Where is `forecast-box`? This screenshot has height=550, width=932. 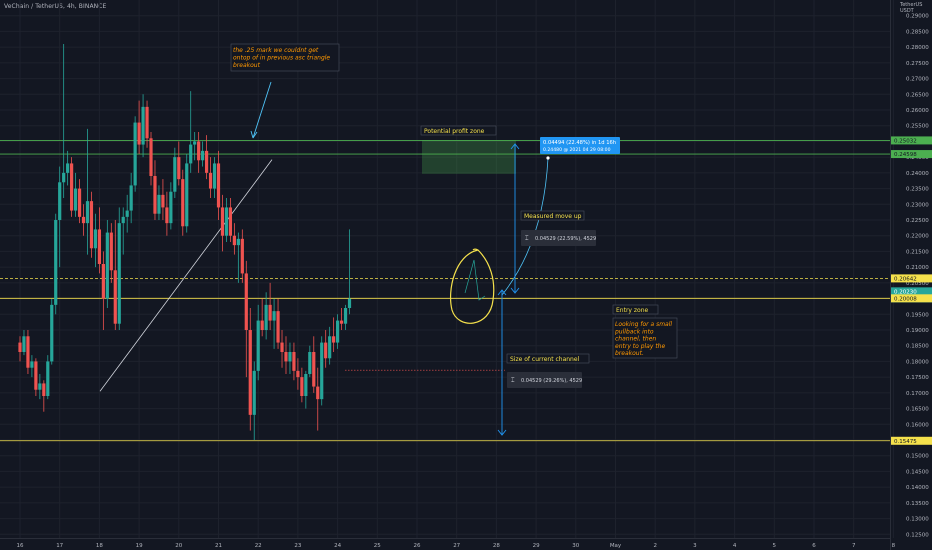
forecast-box is located at coordinates (580, 145).